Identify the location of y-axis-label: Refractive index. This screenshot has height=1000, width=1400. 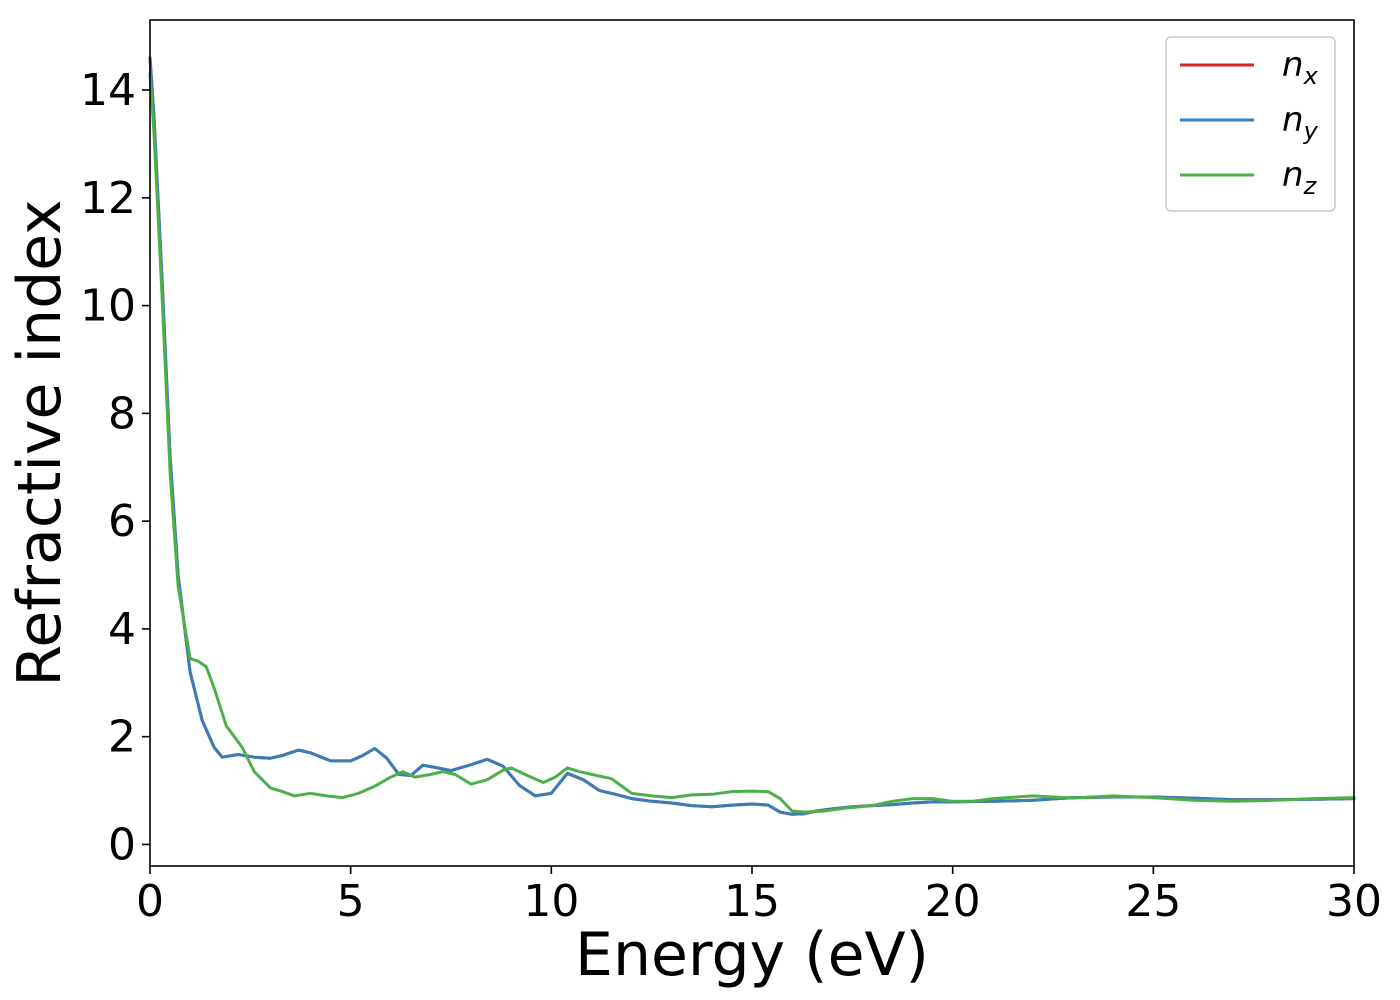
(40, 442).